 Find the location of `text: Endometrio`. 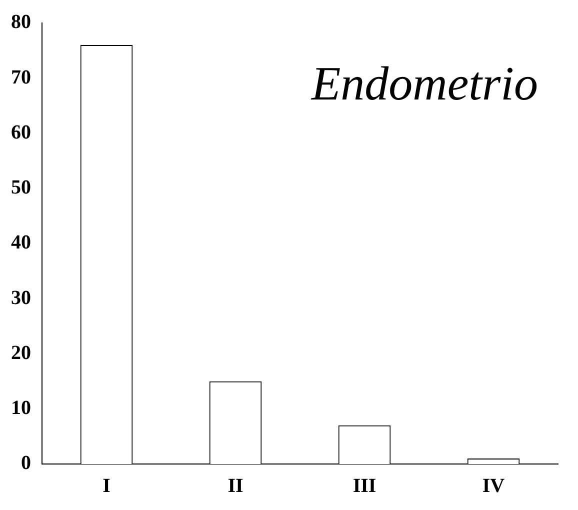

text: Endometrio is located at coordinates (424, 84).